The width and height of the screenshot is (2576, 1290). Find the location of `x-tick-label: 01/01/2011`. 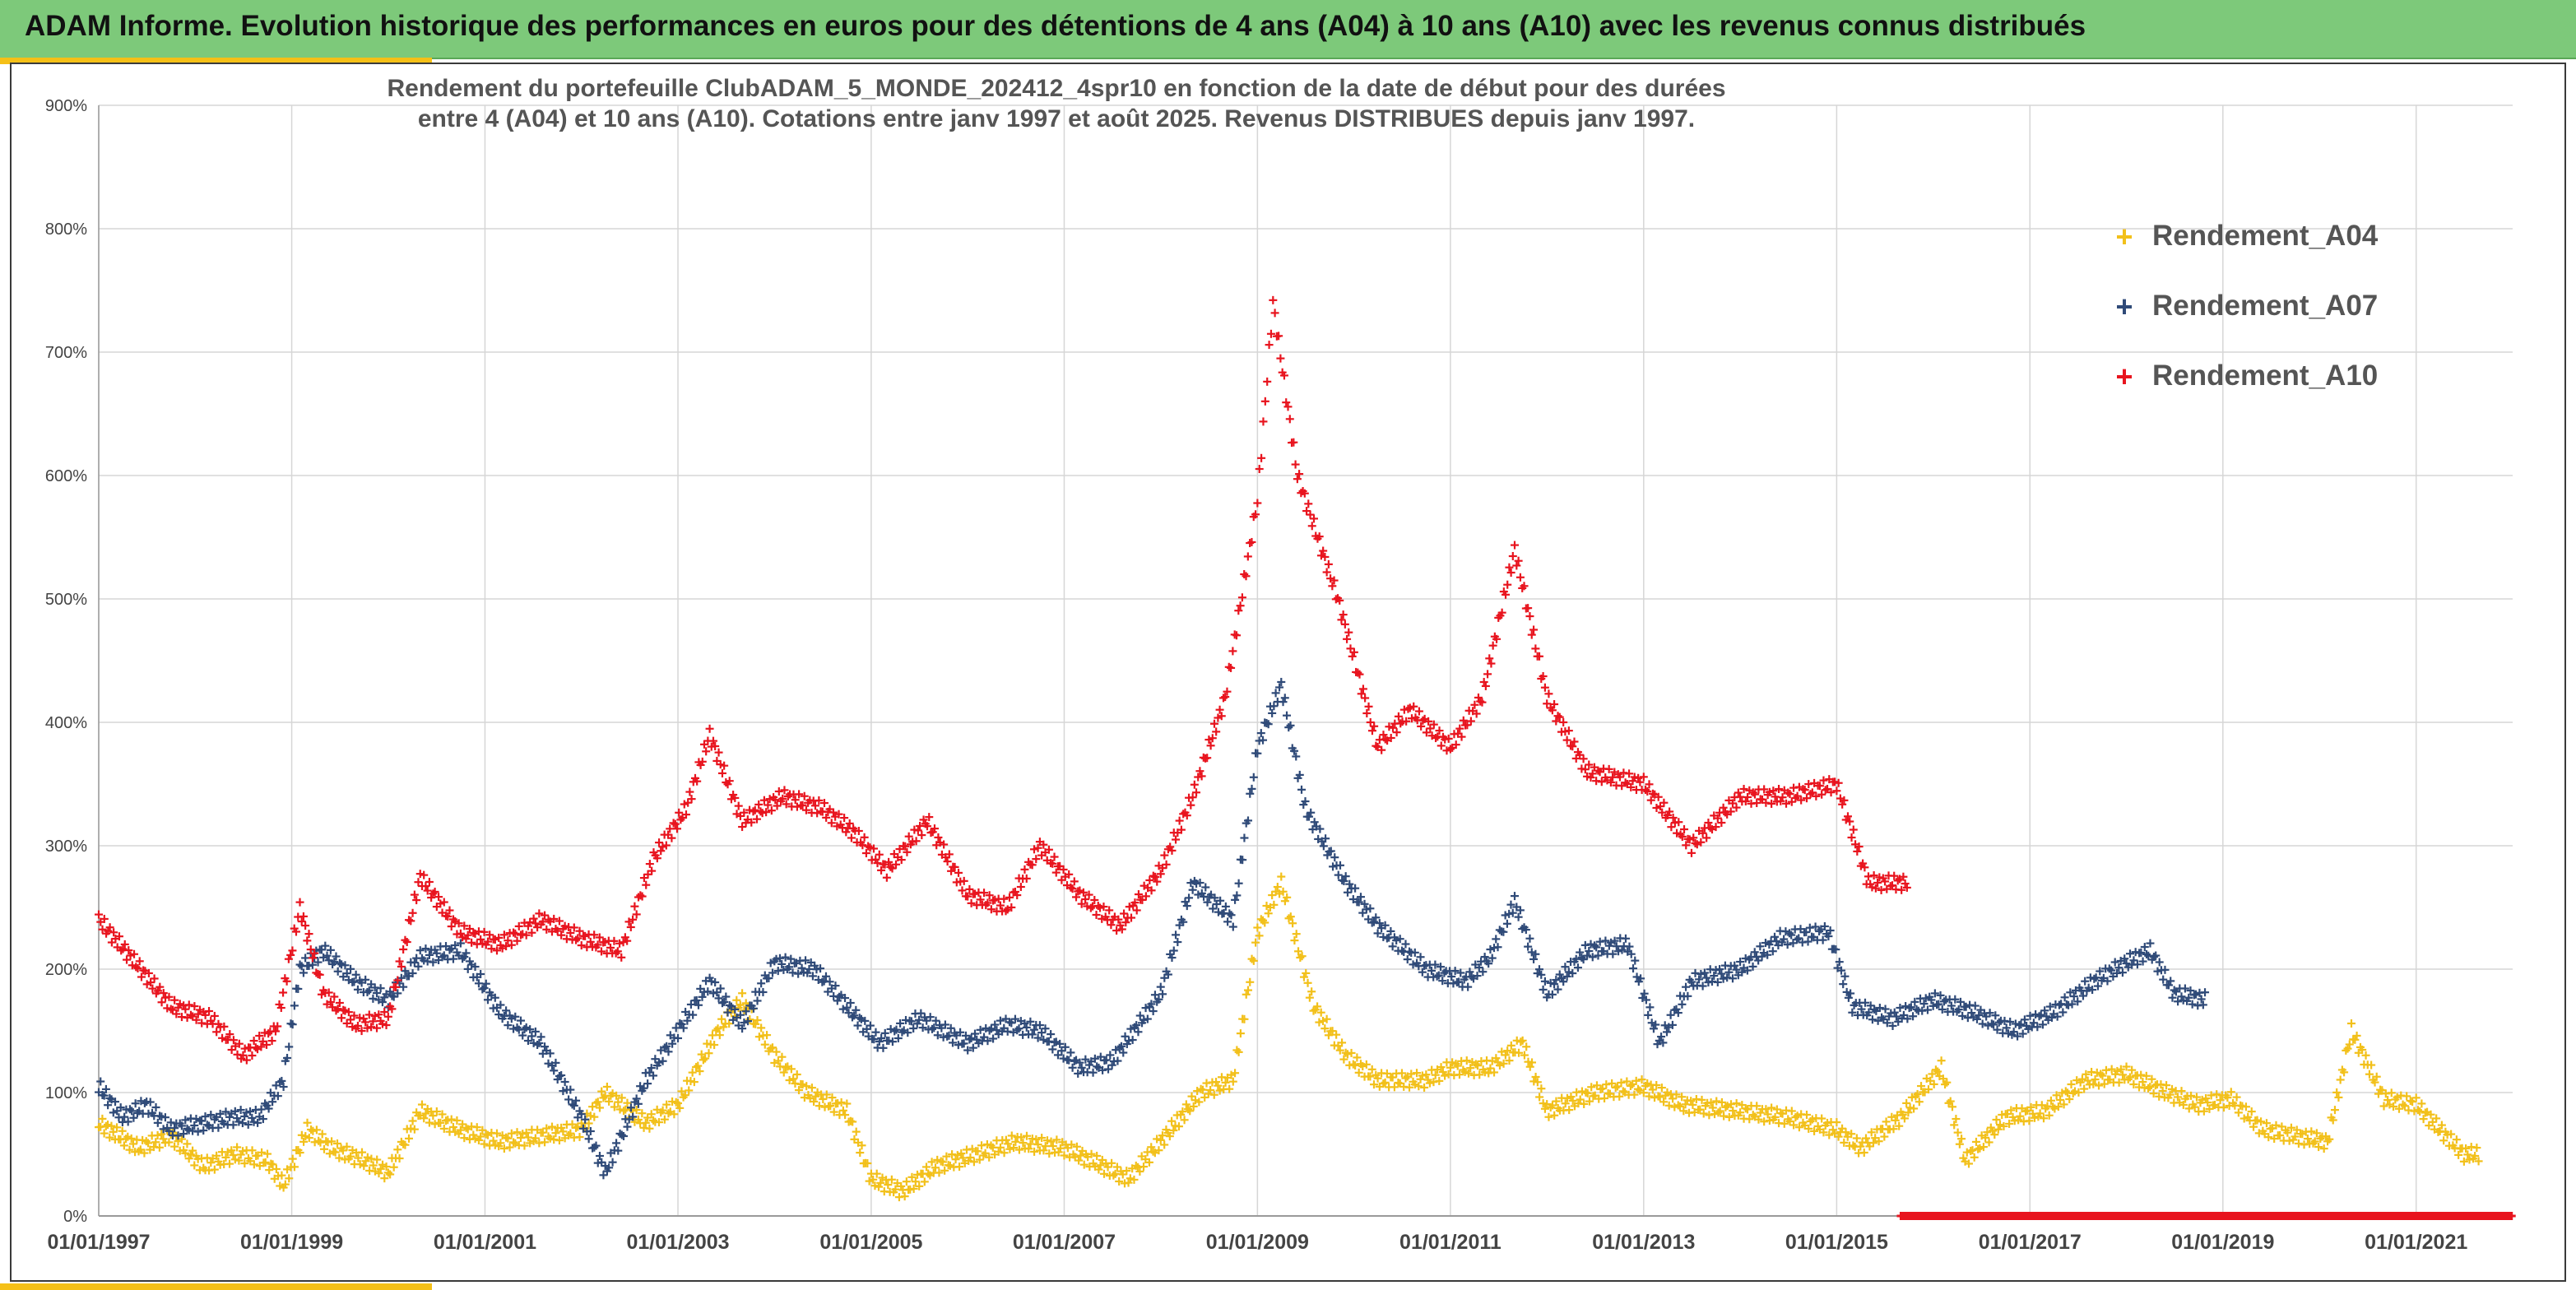

x-tick-label: 01/01/2011 is located at coordinates (1450, 1242).